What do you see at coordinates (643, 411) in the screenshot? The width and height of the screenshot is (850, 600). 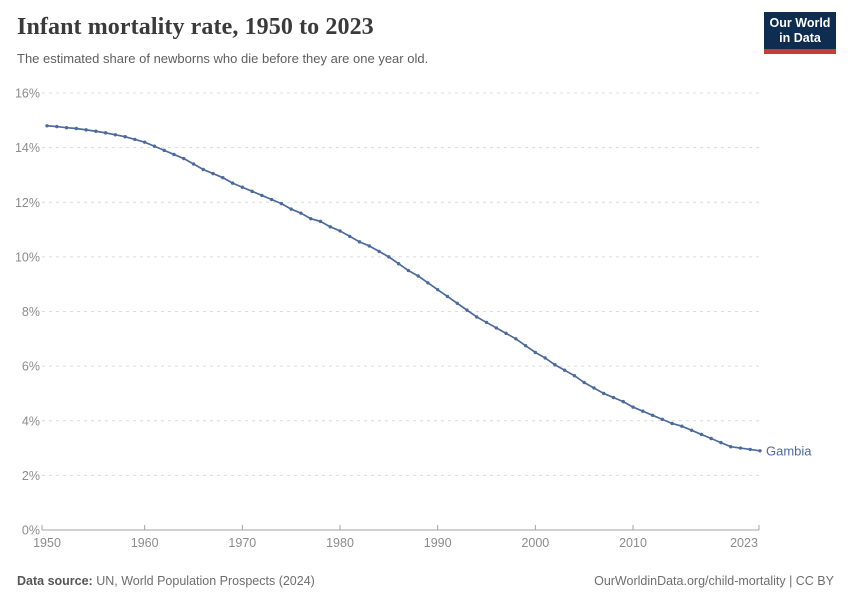 I see `data-point-2011` at bounding box center [643, 411].